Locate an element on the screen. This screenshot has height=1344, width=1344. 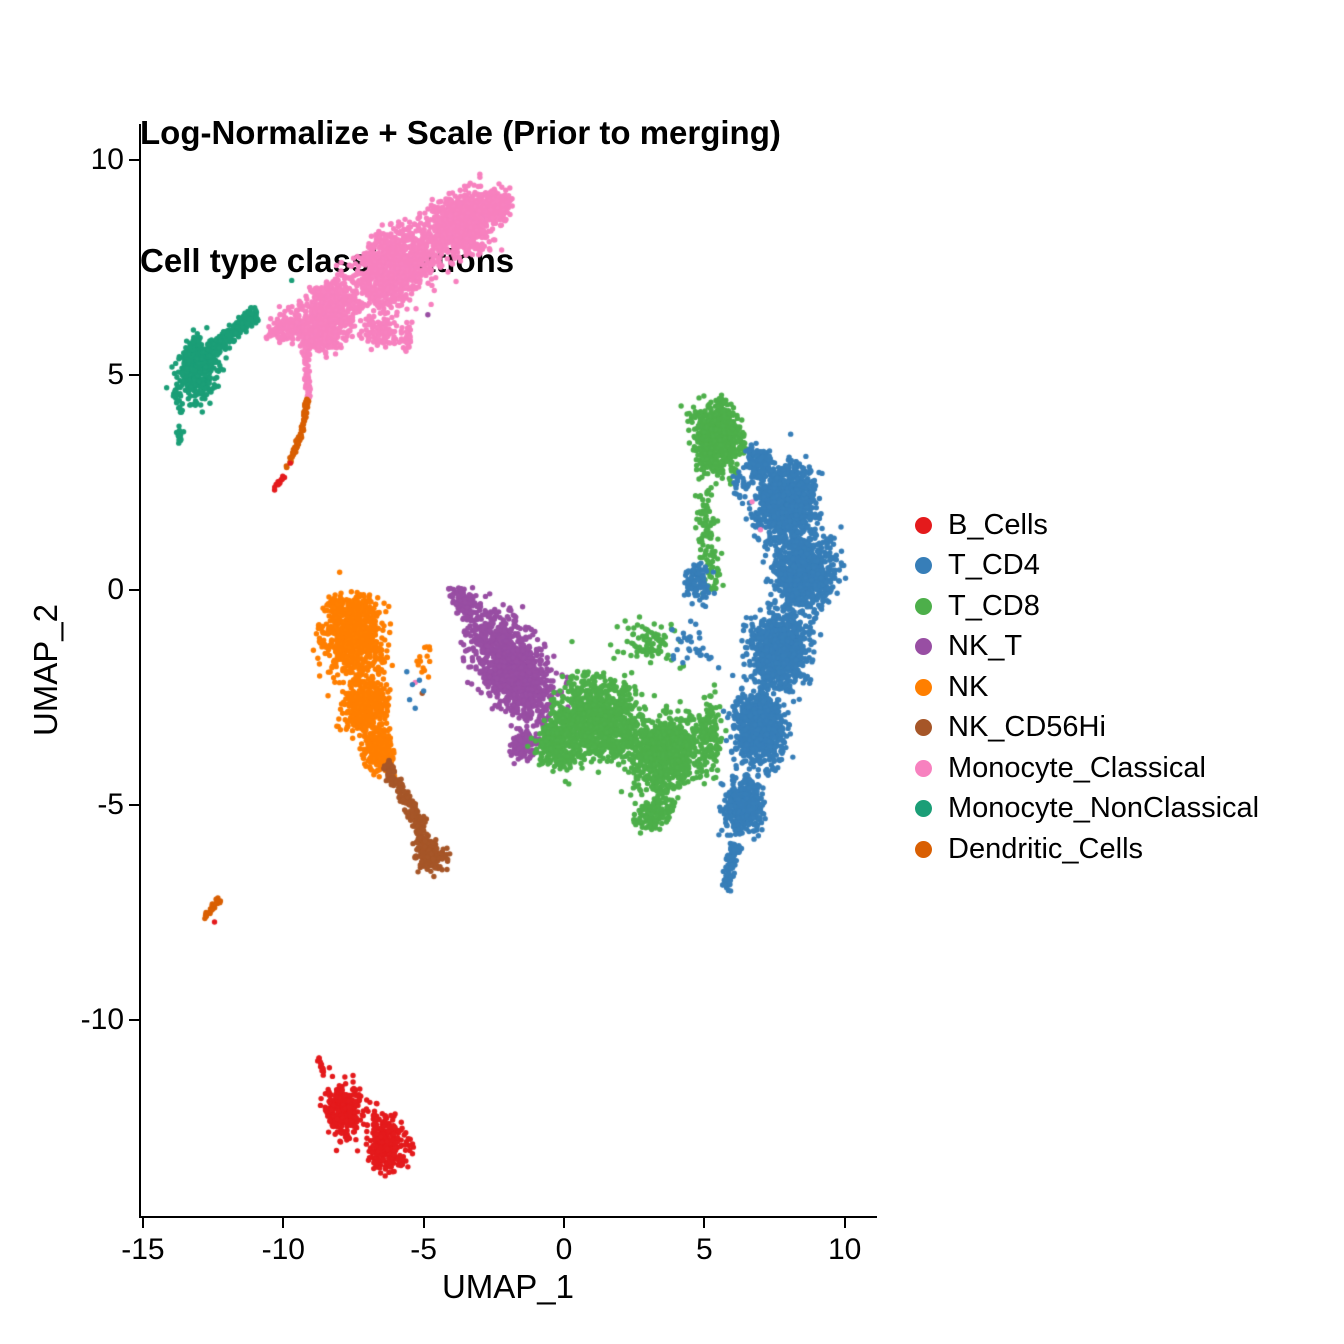
legend-item: NK is located at coordinates (1087, 687).